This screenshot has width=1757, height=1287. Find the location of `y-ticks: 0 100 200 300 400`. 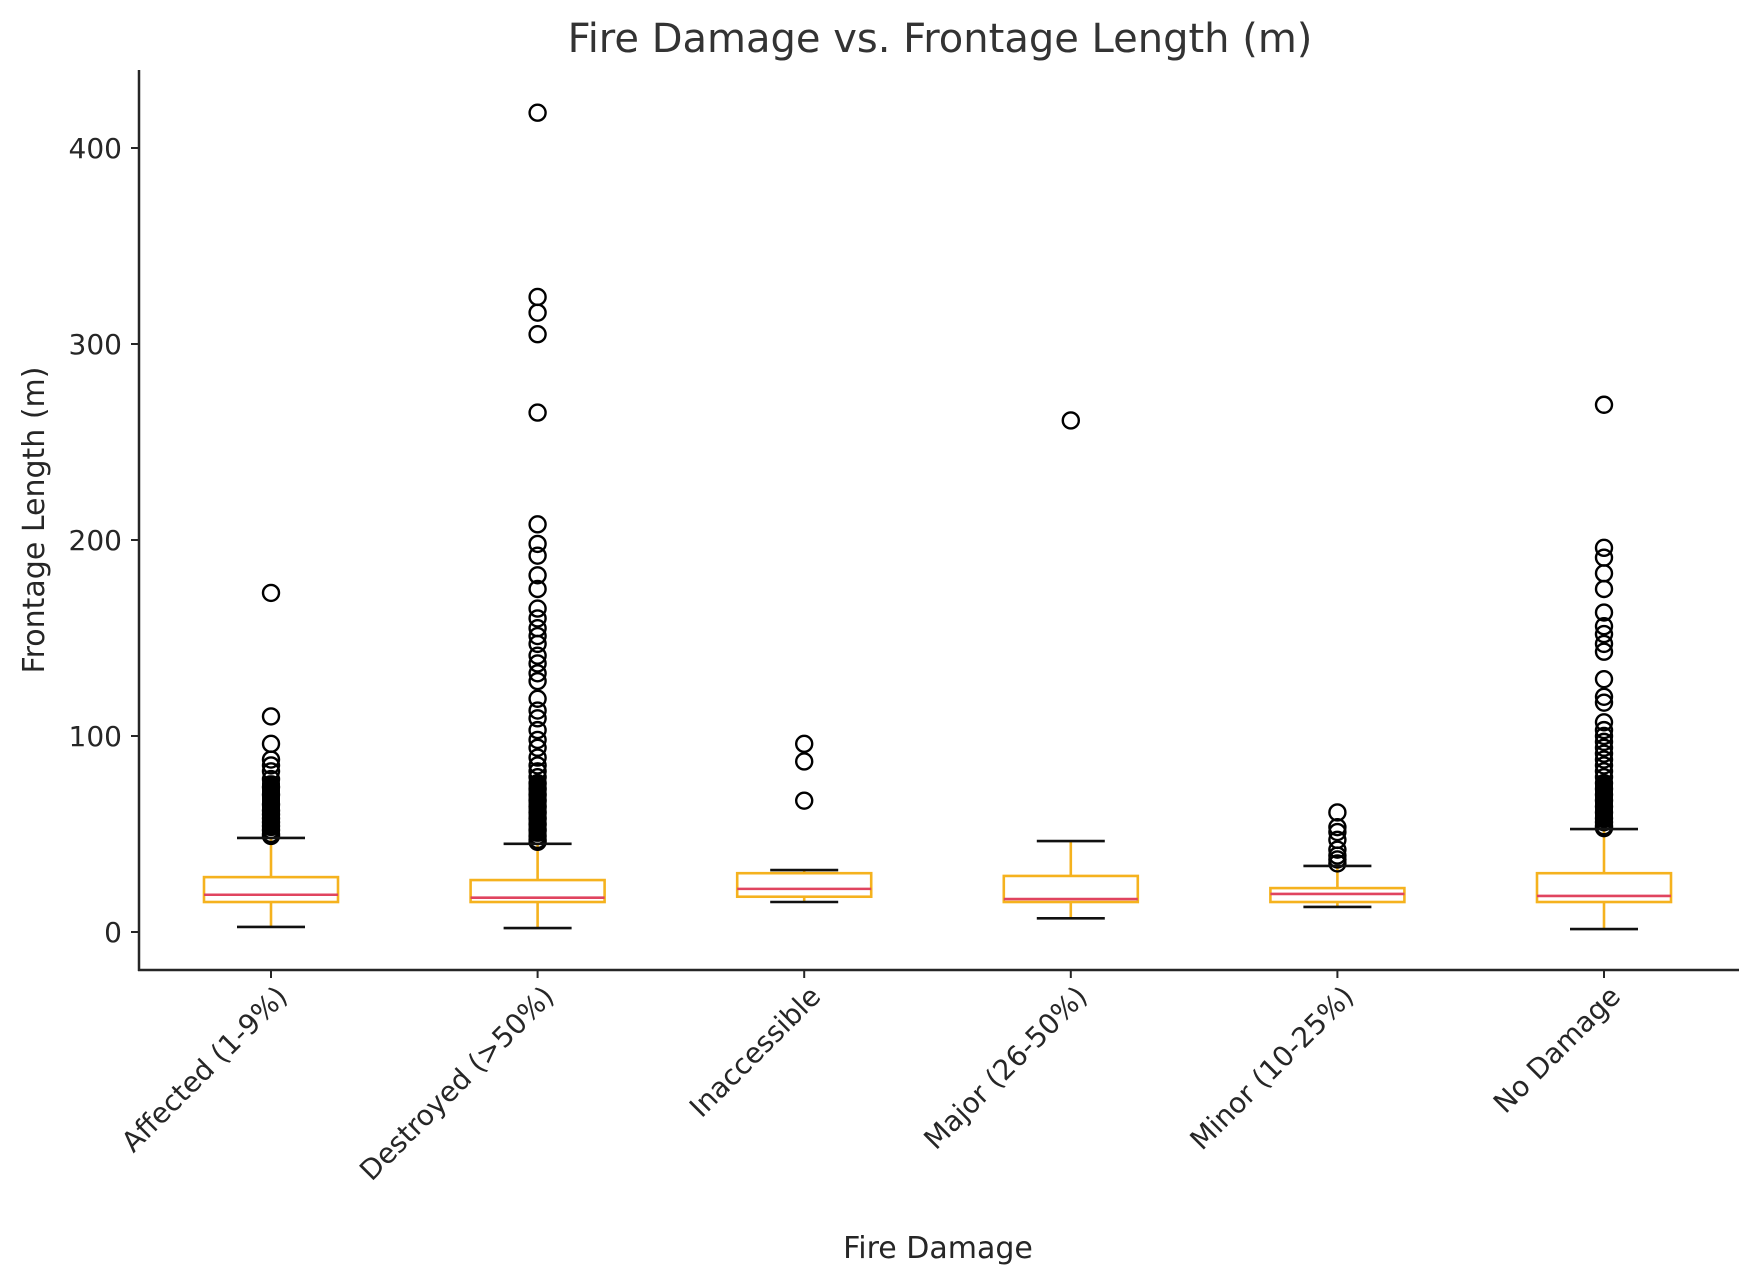

y-ticks: 0 100 200 300 400 is located at coordinates (104, 540).